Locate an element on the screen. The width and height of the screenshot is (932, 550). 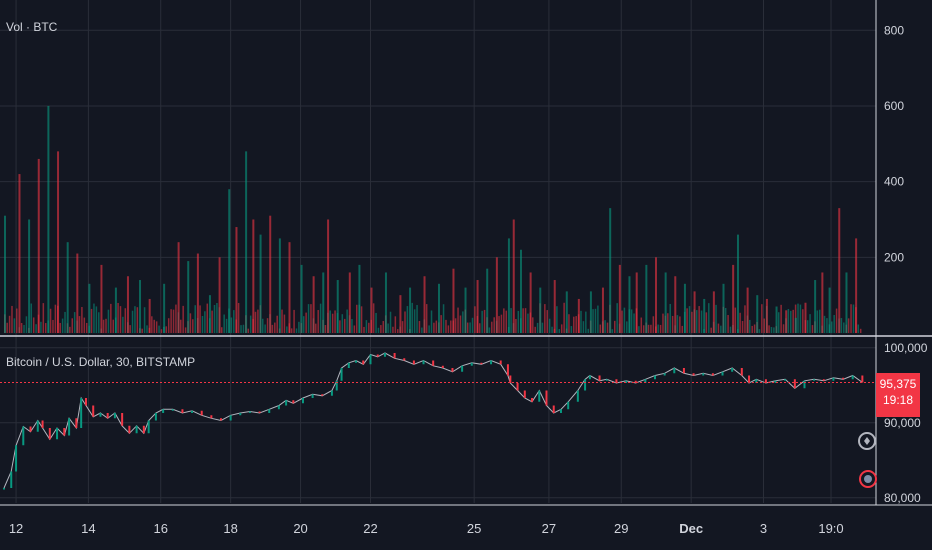
price-tick-label: 100,000 is located at coordinates (906, 348).